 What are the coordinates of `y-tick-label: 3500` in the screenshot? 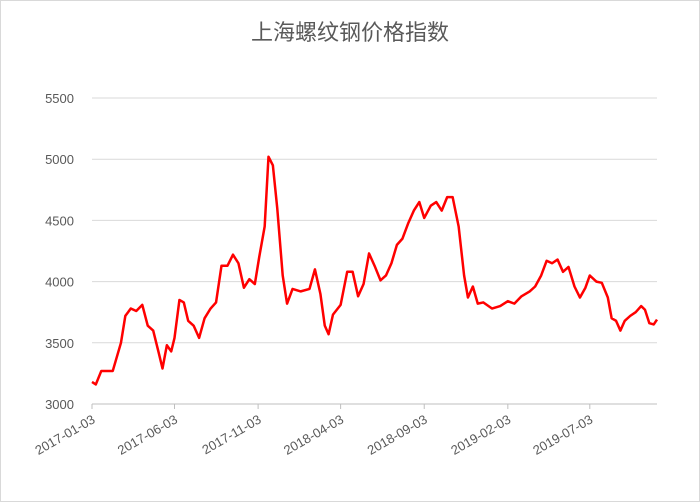 It's located at (59, 343).